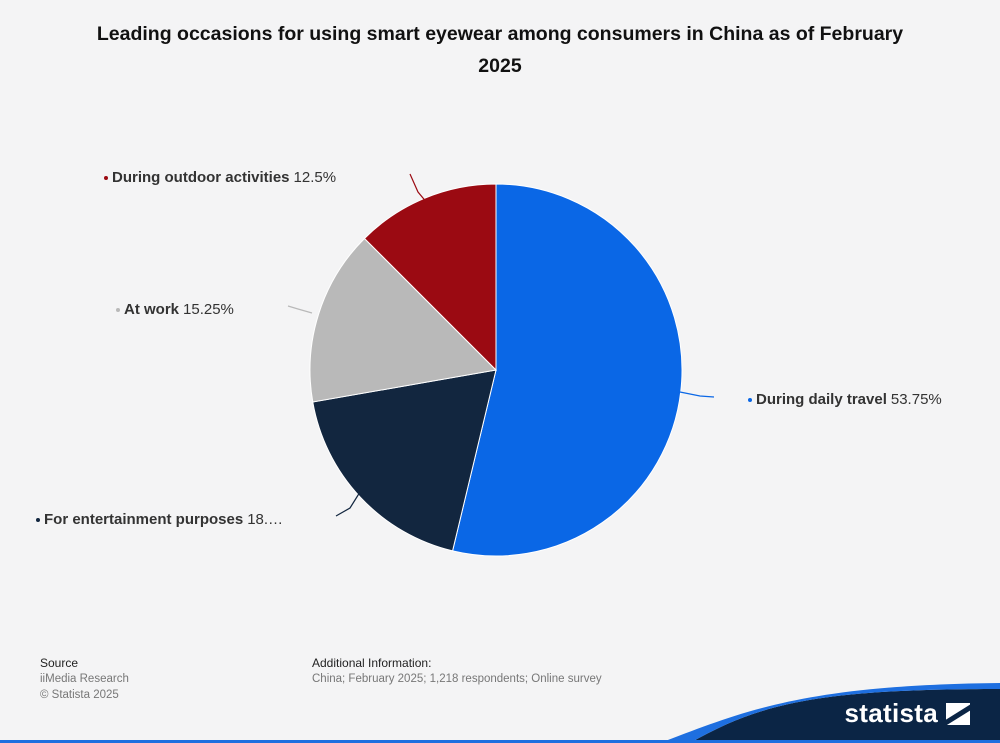 Image resolution: width=1000 pixels, height=743 pixels. Describe the element at coordinates (152, 309) in the screenshot. I see `slice-label-name-2: At work` at that location.